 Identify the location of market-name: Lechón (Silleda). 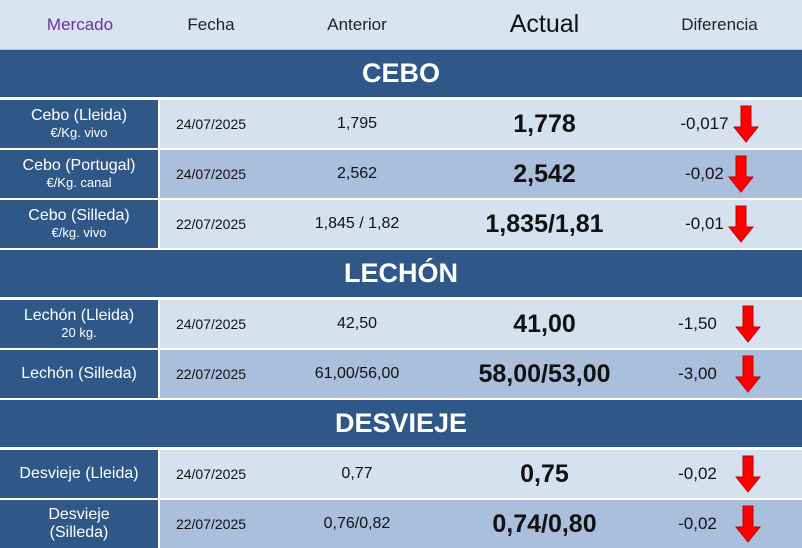
(79, 373).